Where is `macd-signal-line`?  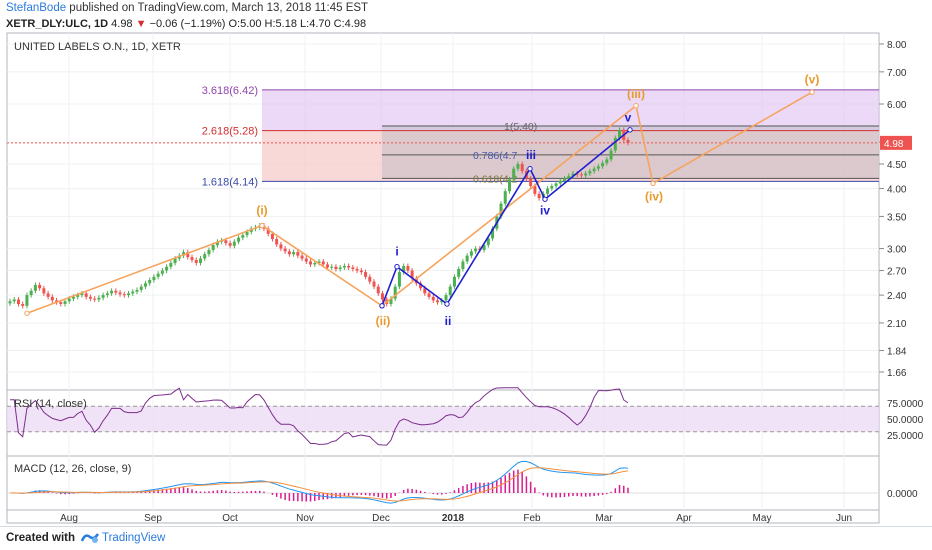
macd-signal-line is located at coordinates (319, 484).